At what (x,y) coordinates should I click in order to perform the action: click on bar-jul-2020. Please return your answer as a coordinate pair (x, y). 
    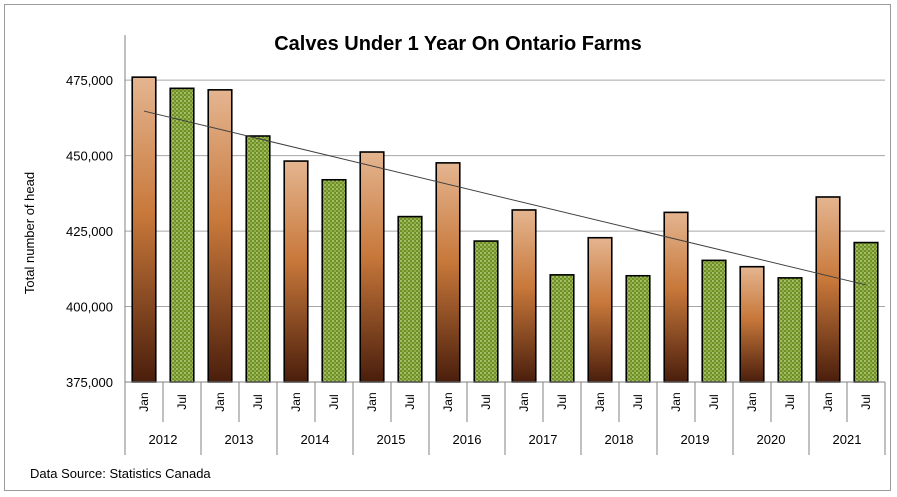
    Looking at the image, I should click on (790, 330).